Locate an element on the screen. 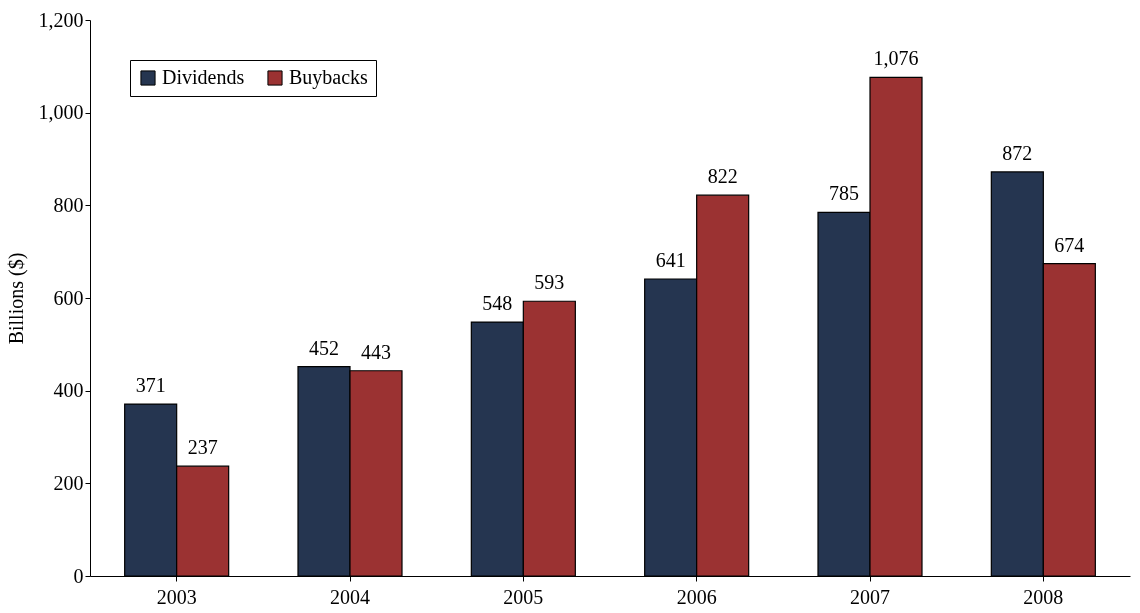 The image size is (1140, 613). data-label: 872 is located at coordinates (1017, 152).